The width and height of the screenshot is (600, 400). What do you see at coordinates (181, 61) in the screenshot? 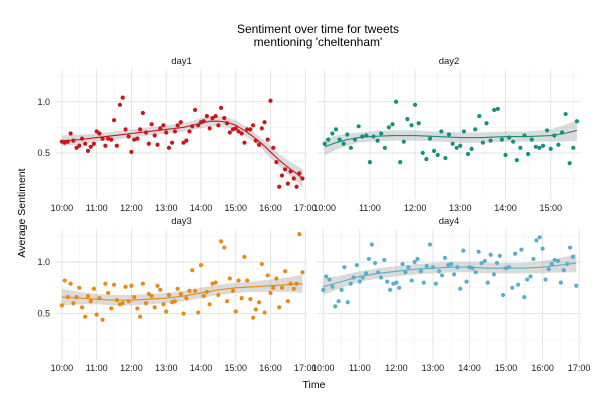
I see `facet-strip-label: day1` at bounding box center [181, 61].